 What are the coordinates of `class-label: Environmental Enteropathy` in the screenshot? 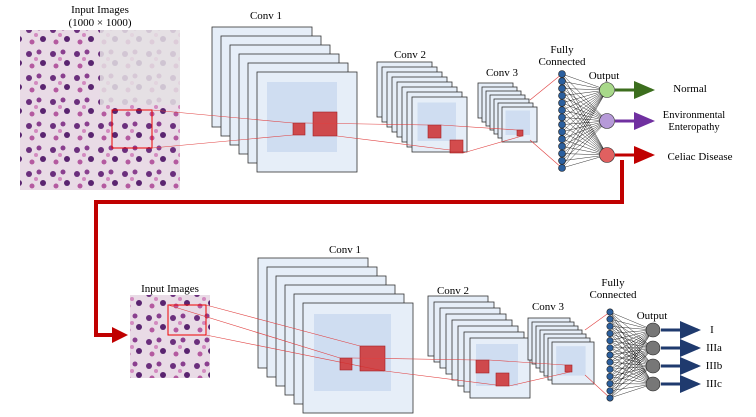 It's located at (694, 121).